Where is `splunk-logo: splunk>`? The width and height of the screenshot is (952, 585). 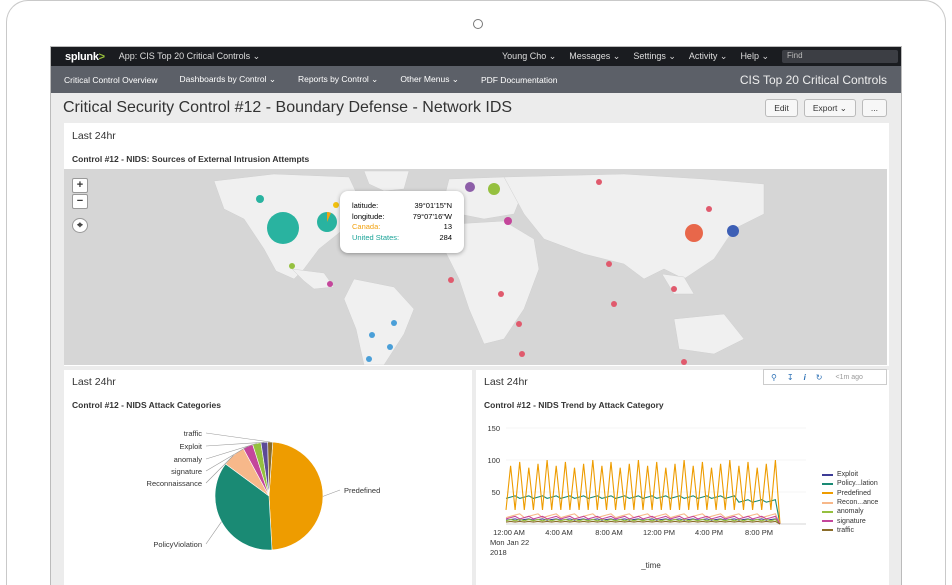
splunk-logo: splunk> is located at coordinates (85, 56).